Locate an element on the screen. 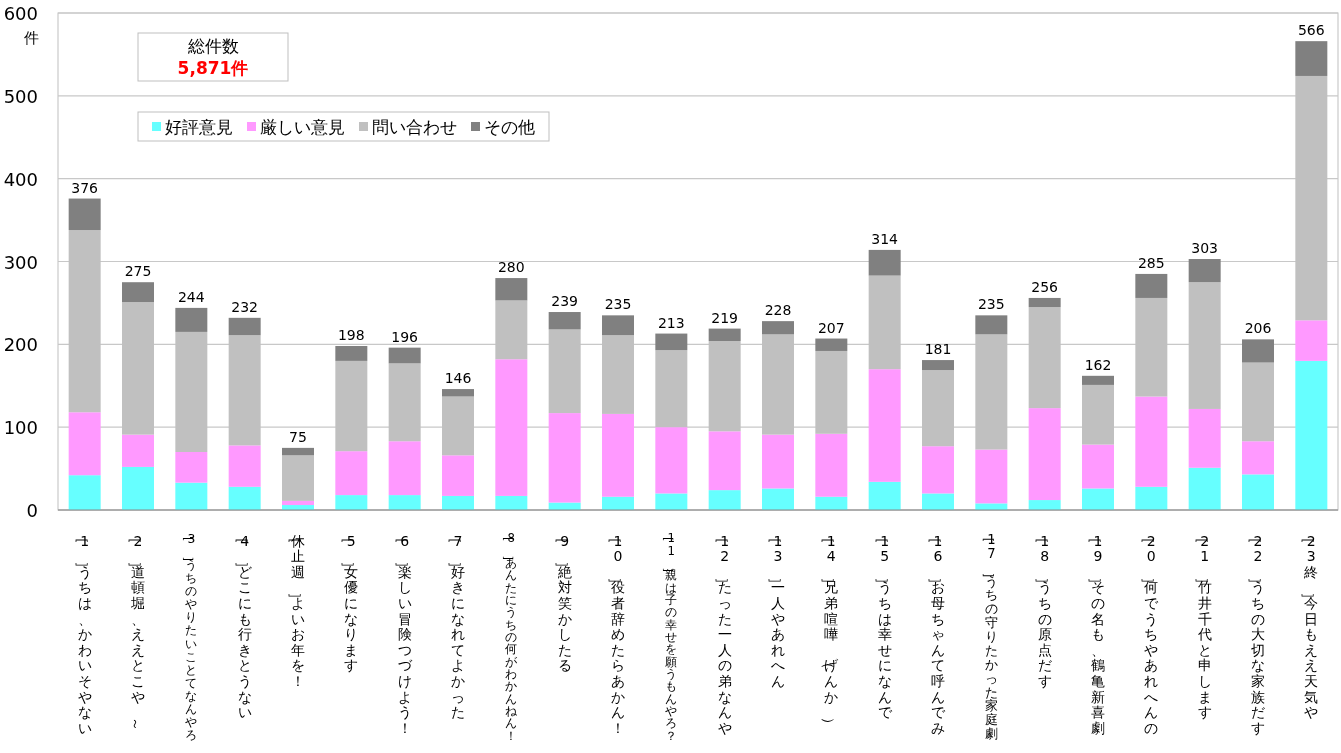  y-axis-title: 件 is located at coordinates (31, 38).